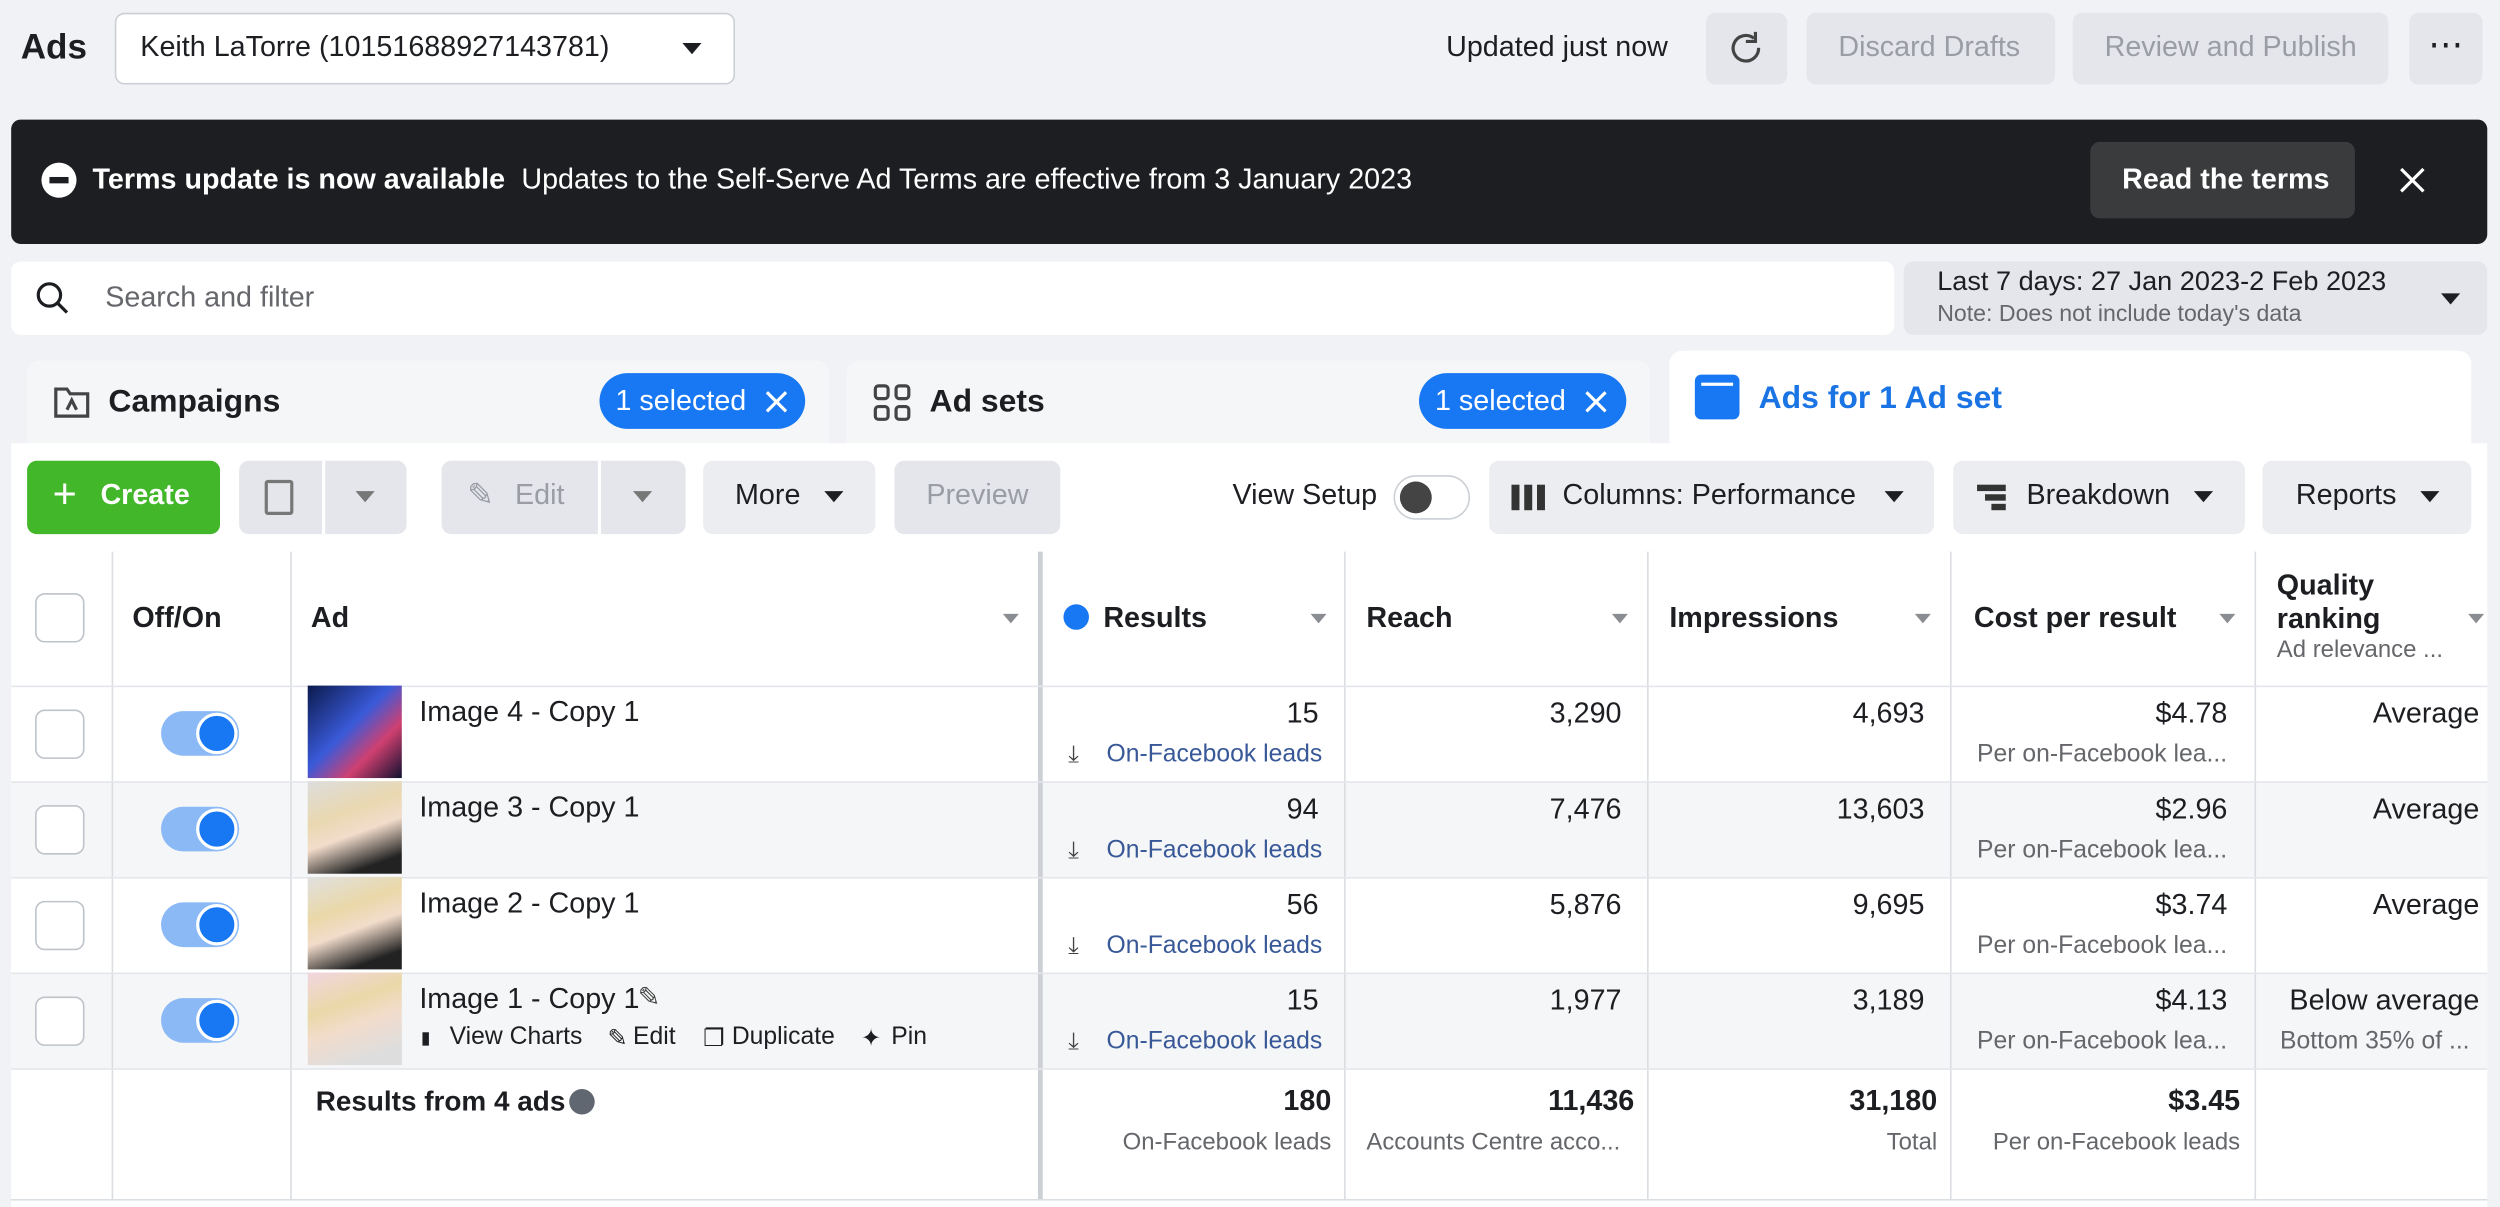 This screenshot has width=2500, height=1207. Describe the element at coordinates (539, 494) in the screenshot. I see `edit-label: Edit` at that location.